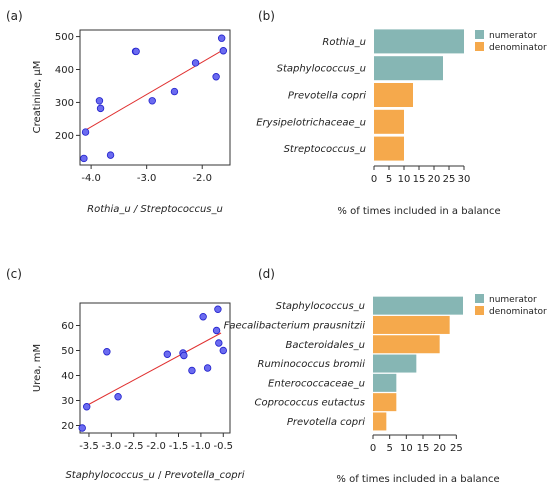 Image resolution: width=550 pixels, height=495 pixels. I want to click on category-label-d-1: Faecalibacterium prausnitzii, so click(295, 325).